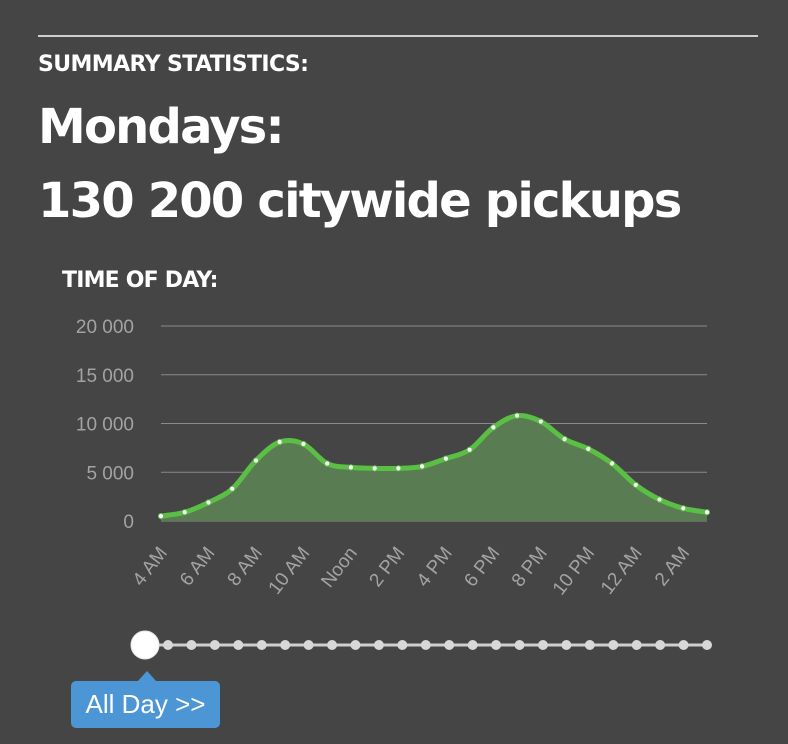  Describe the element at coordinates (339, 567) in the screenshot. I see `x-tick-label: Noon` at that location.